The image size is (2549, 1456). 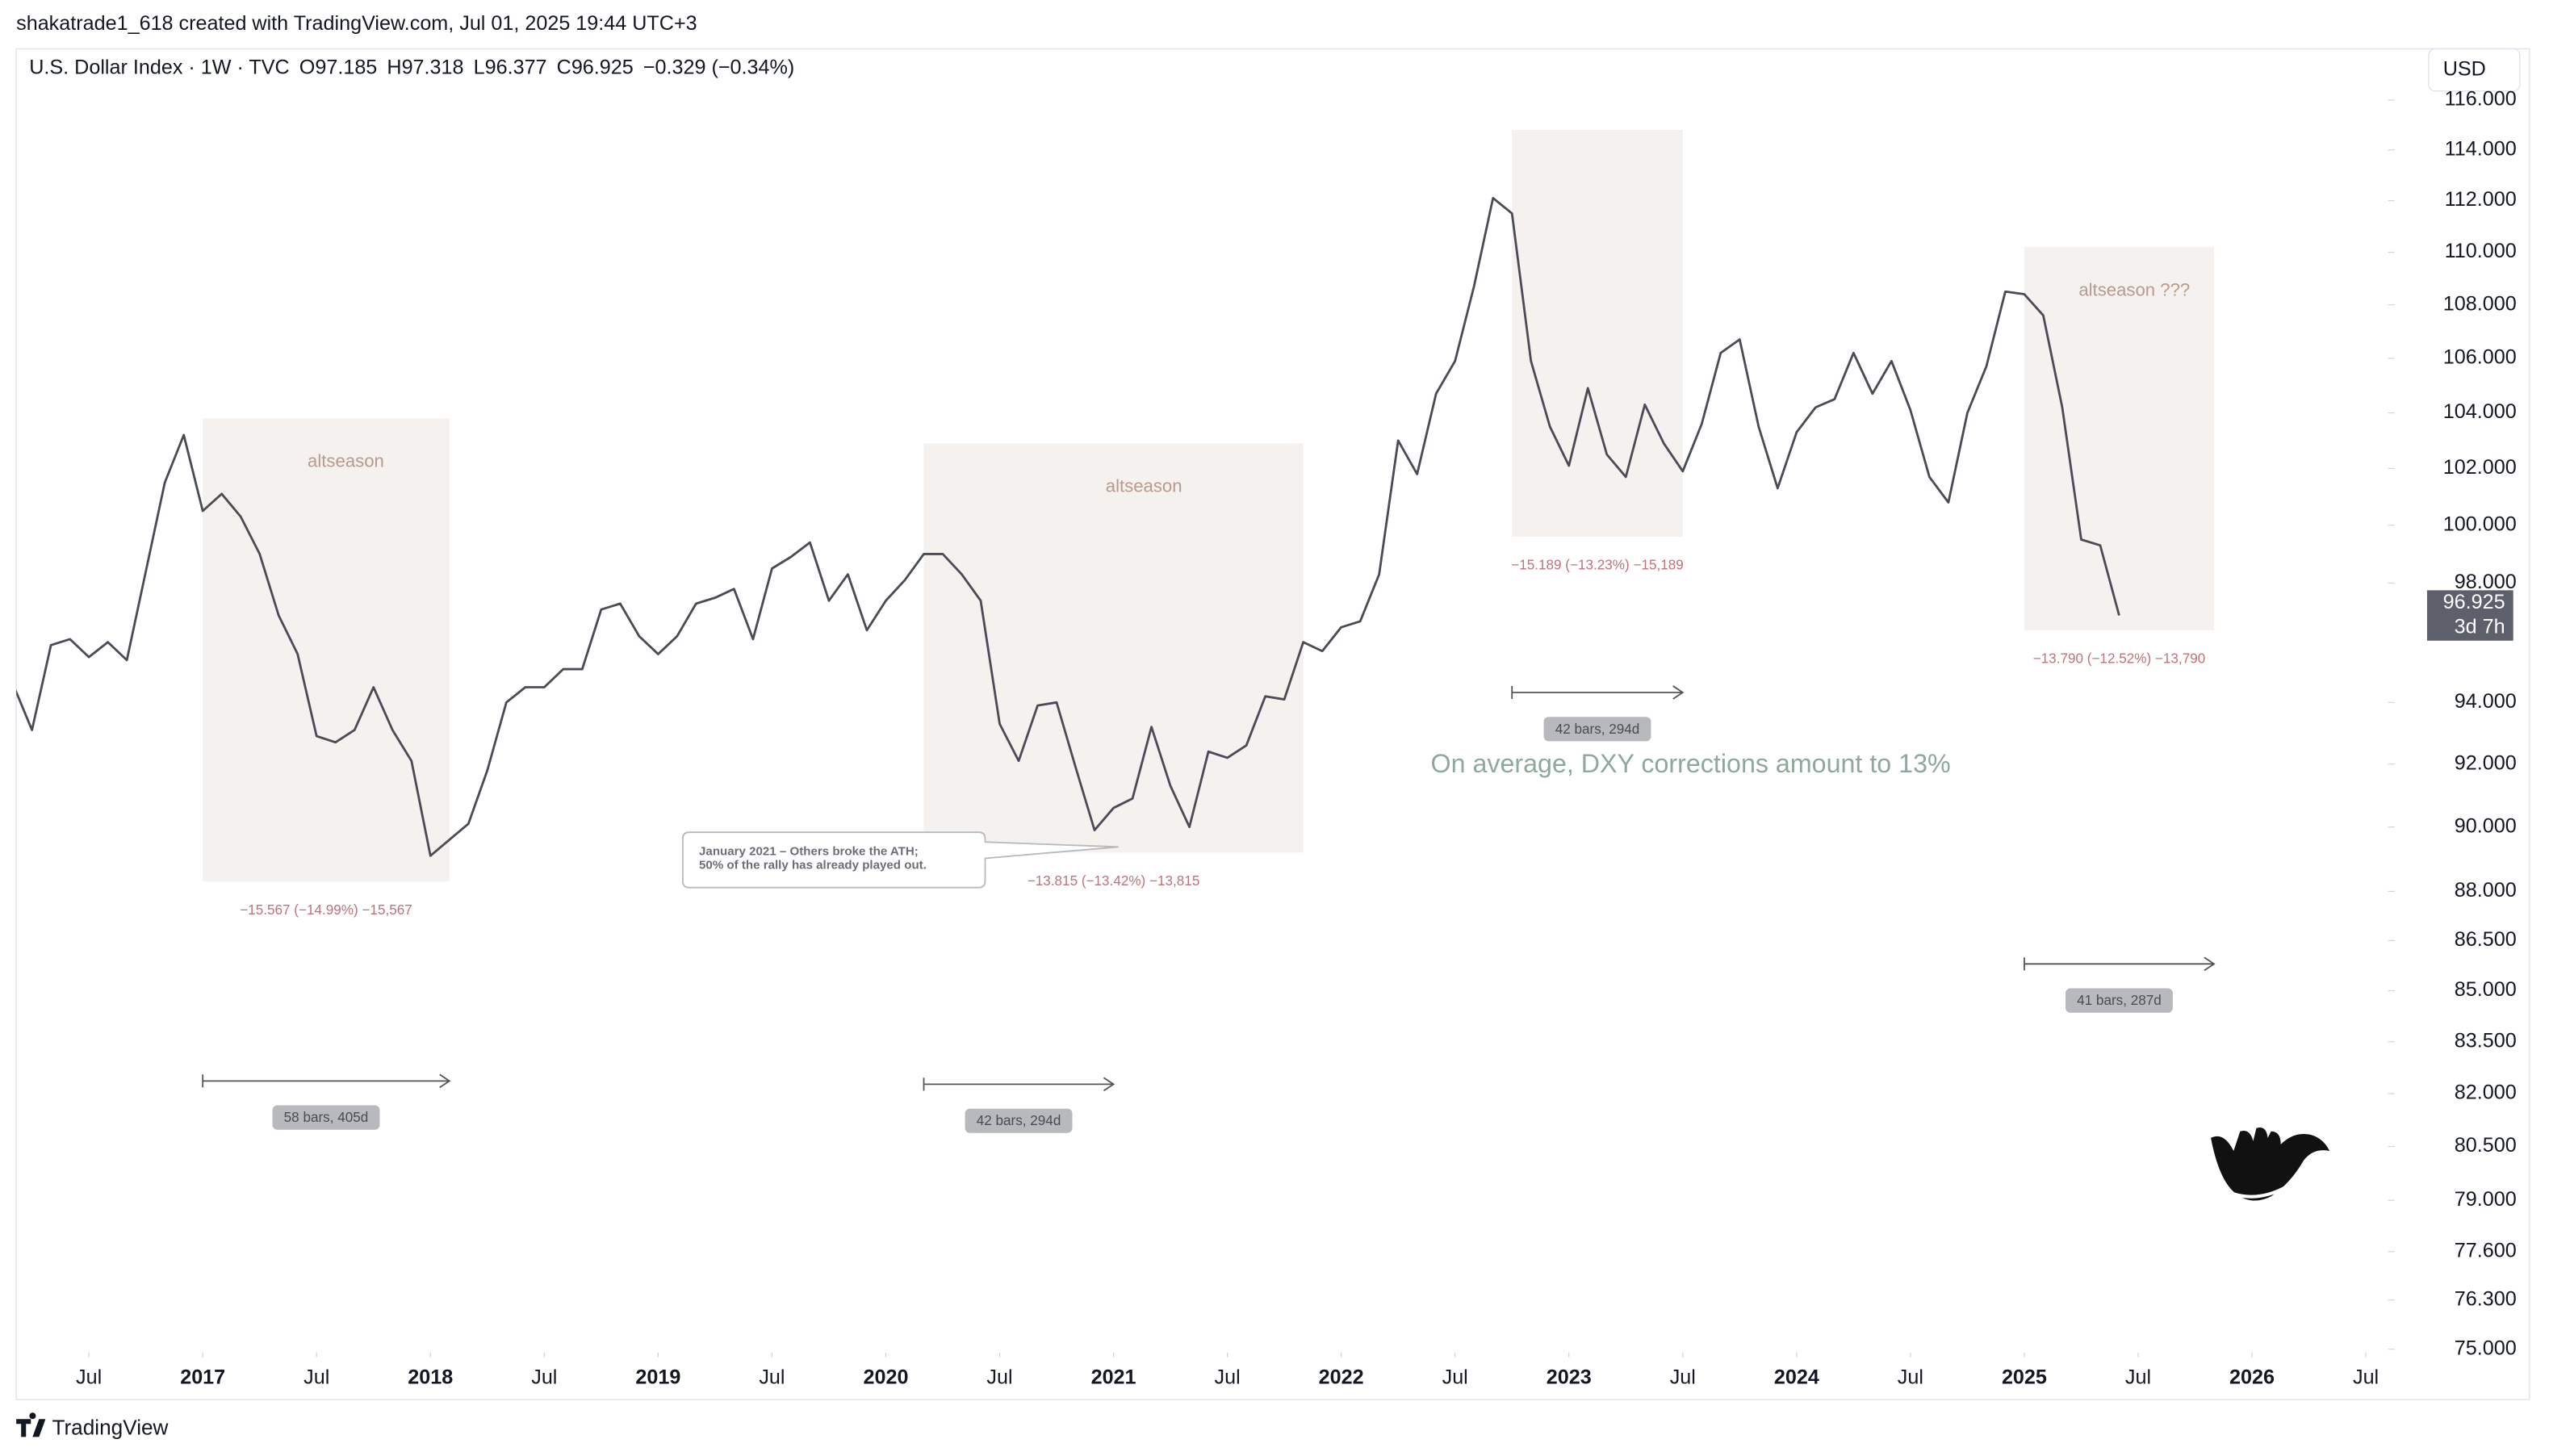 I want to click on box-label: altseason ???, so click(x=2134, y=289).